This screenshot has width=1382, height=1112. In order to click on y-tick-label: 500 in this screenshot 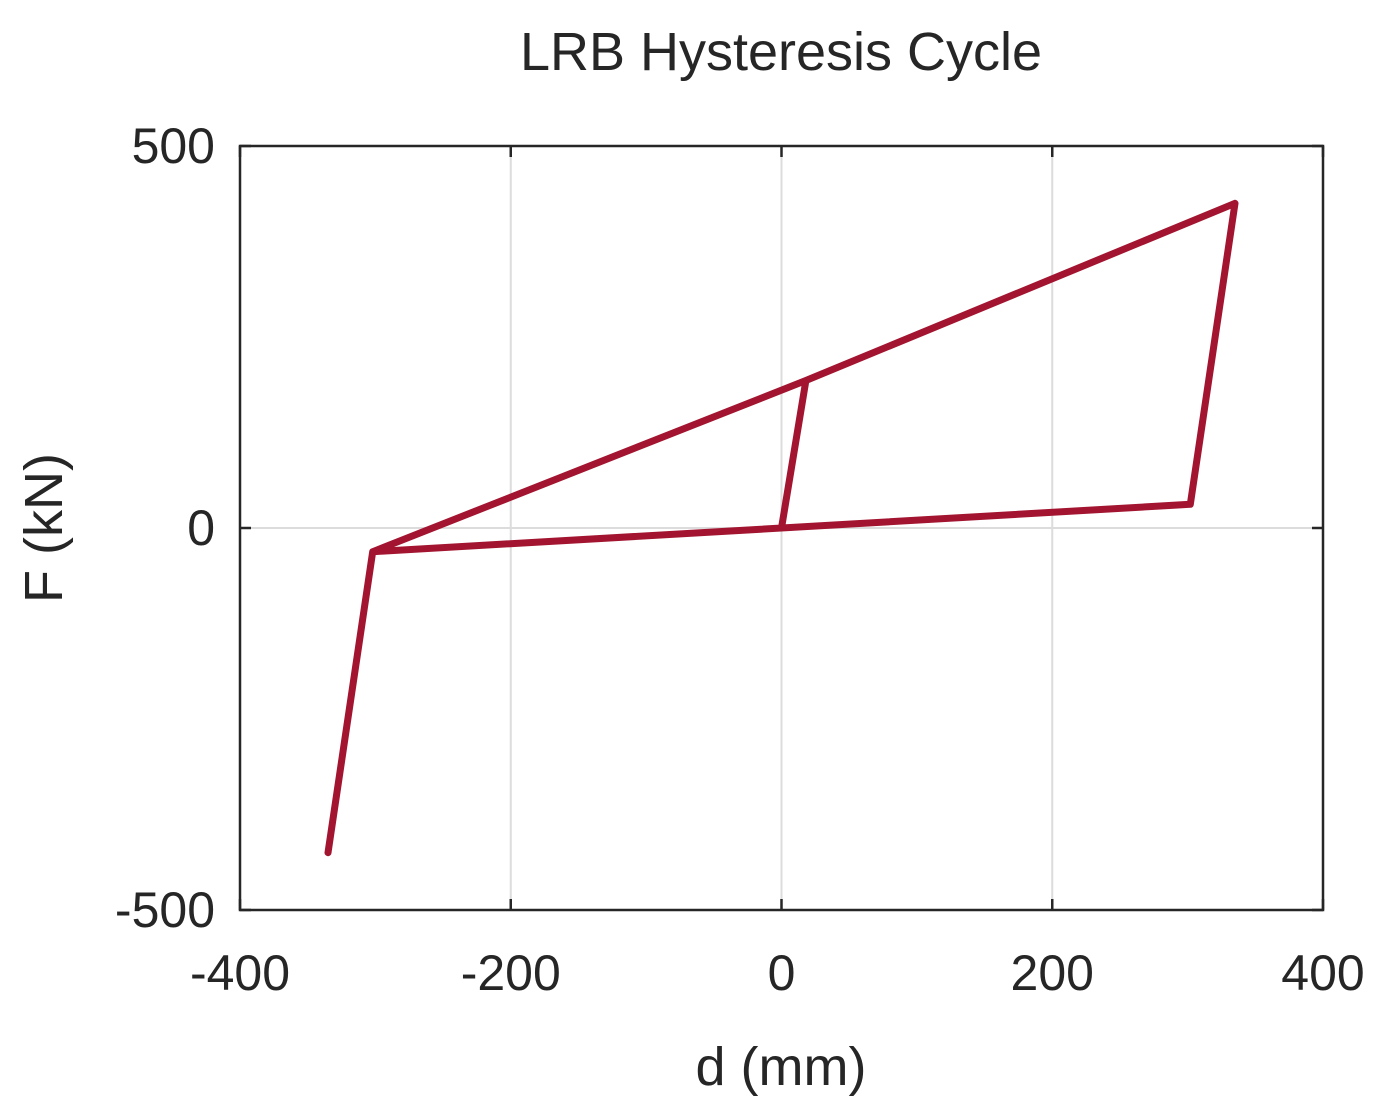, I will do `click(173, 146)`.